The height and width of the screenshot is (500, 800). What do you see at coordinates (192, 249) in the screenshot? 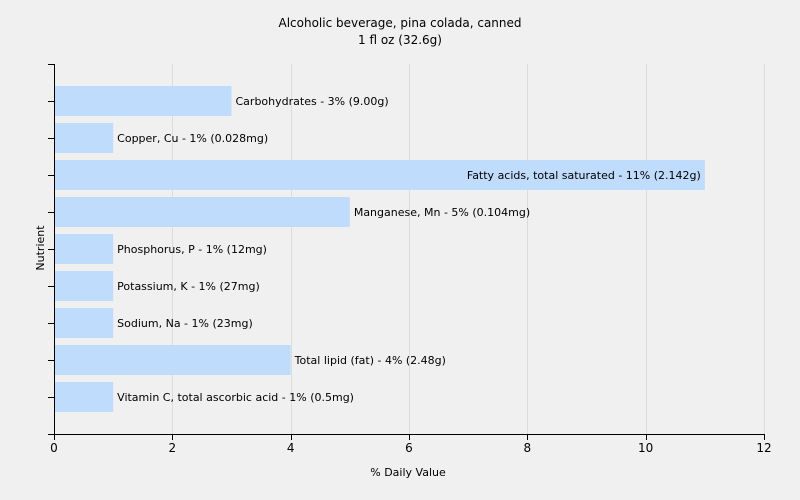
I see `bar-label: Phosphorus, P - 1% (12mg)` at bounding box center [192, 249].